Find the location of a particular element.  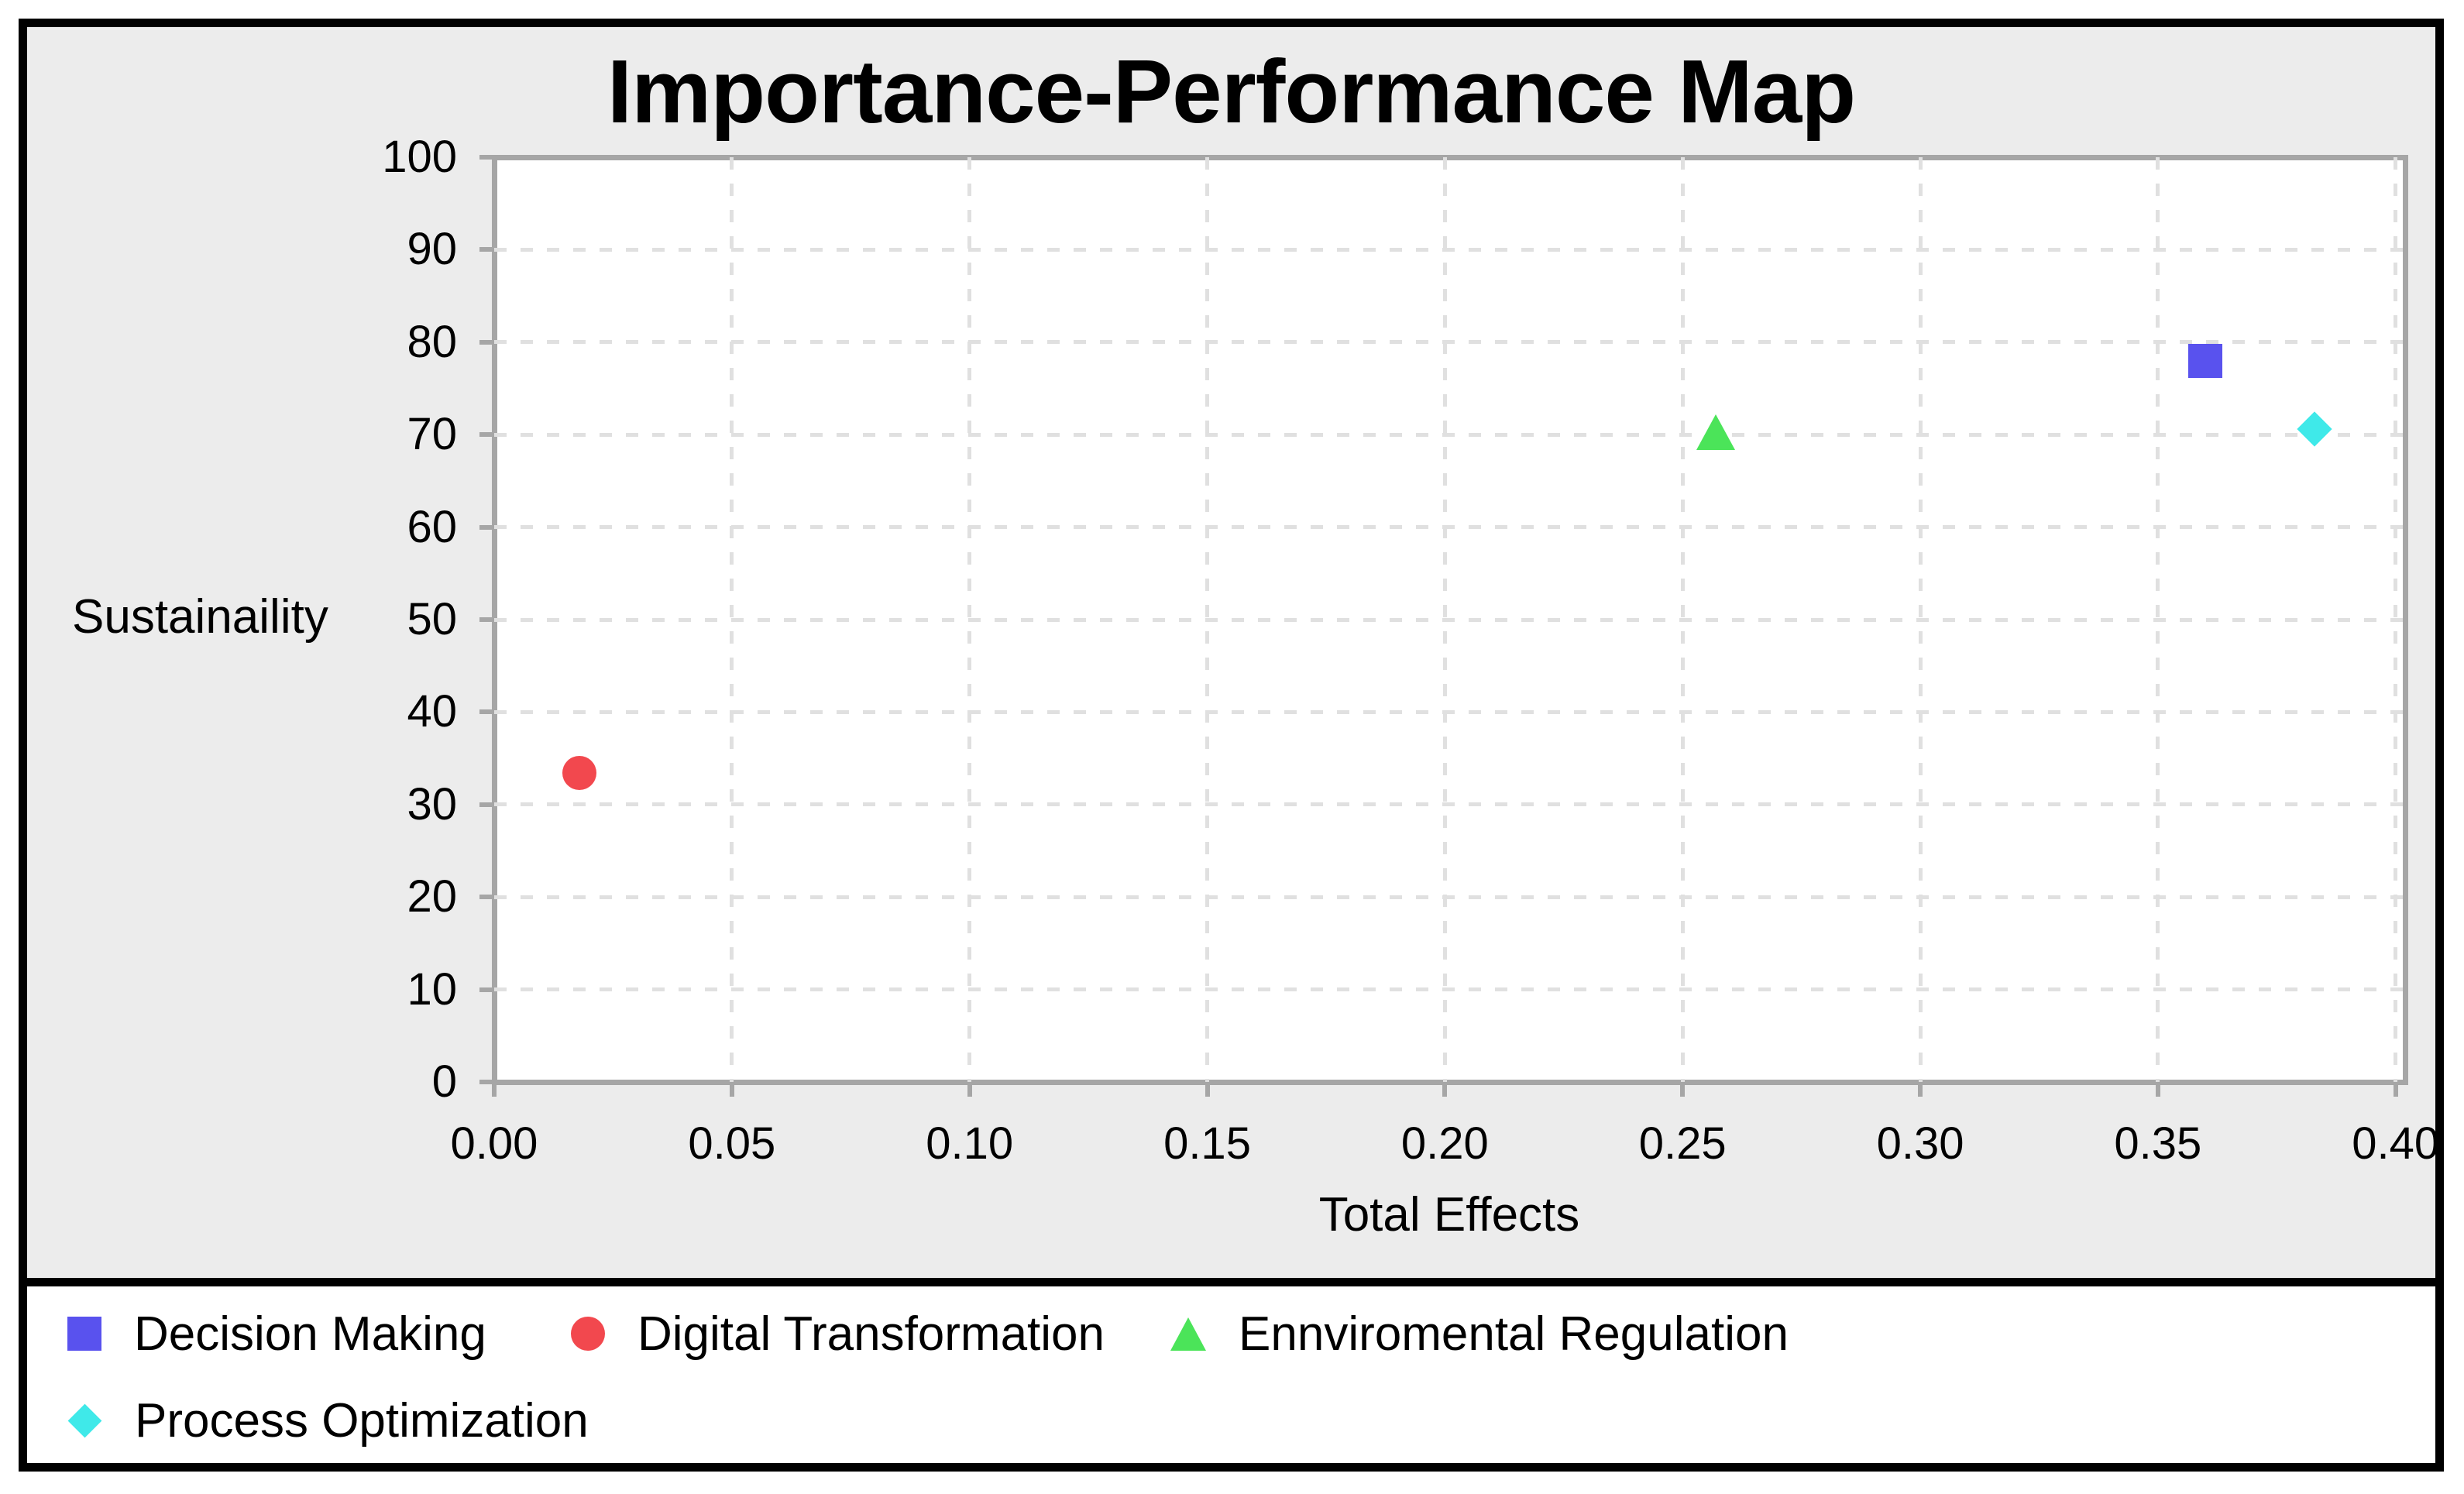

y-tick-label: 20 is located at coordinates (432, 897).